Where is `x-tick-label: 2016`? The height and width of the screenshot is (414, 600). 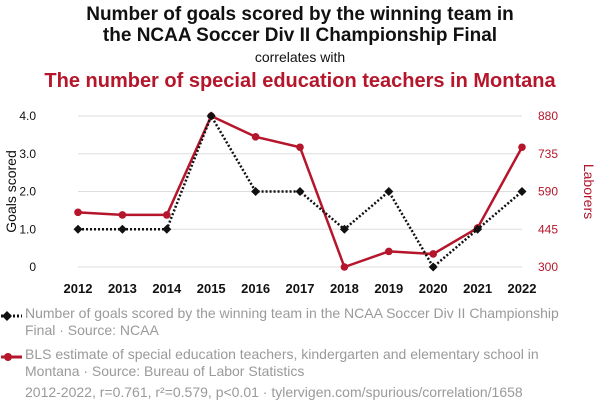 x-tick-label: 2016 is located at coordinates (255, 288).